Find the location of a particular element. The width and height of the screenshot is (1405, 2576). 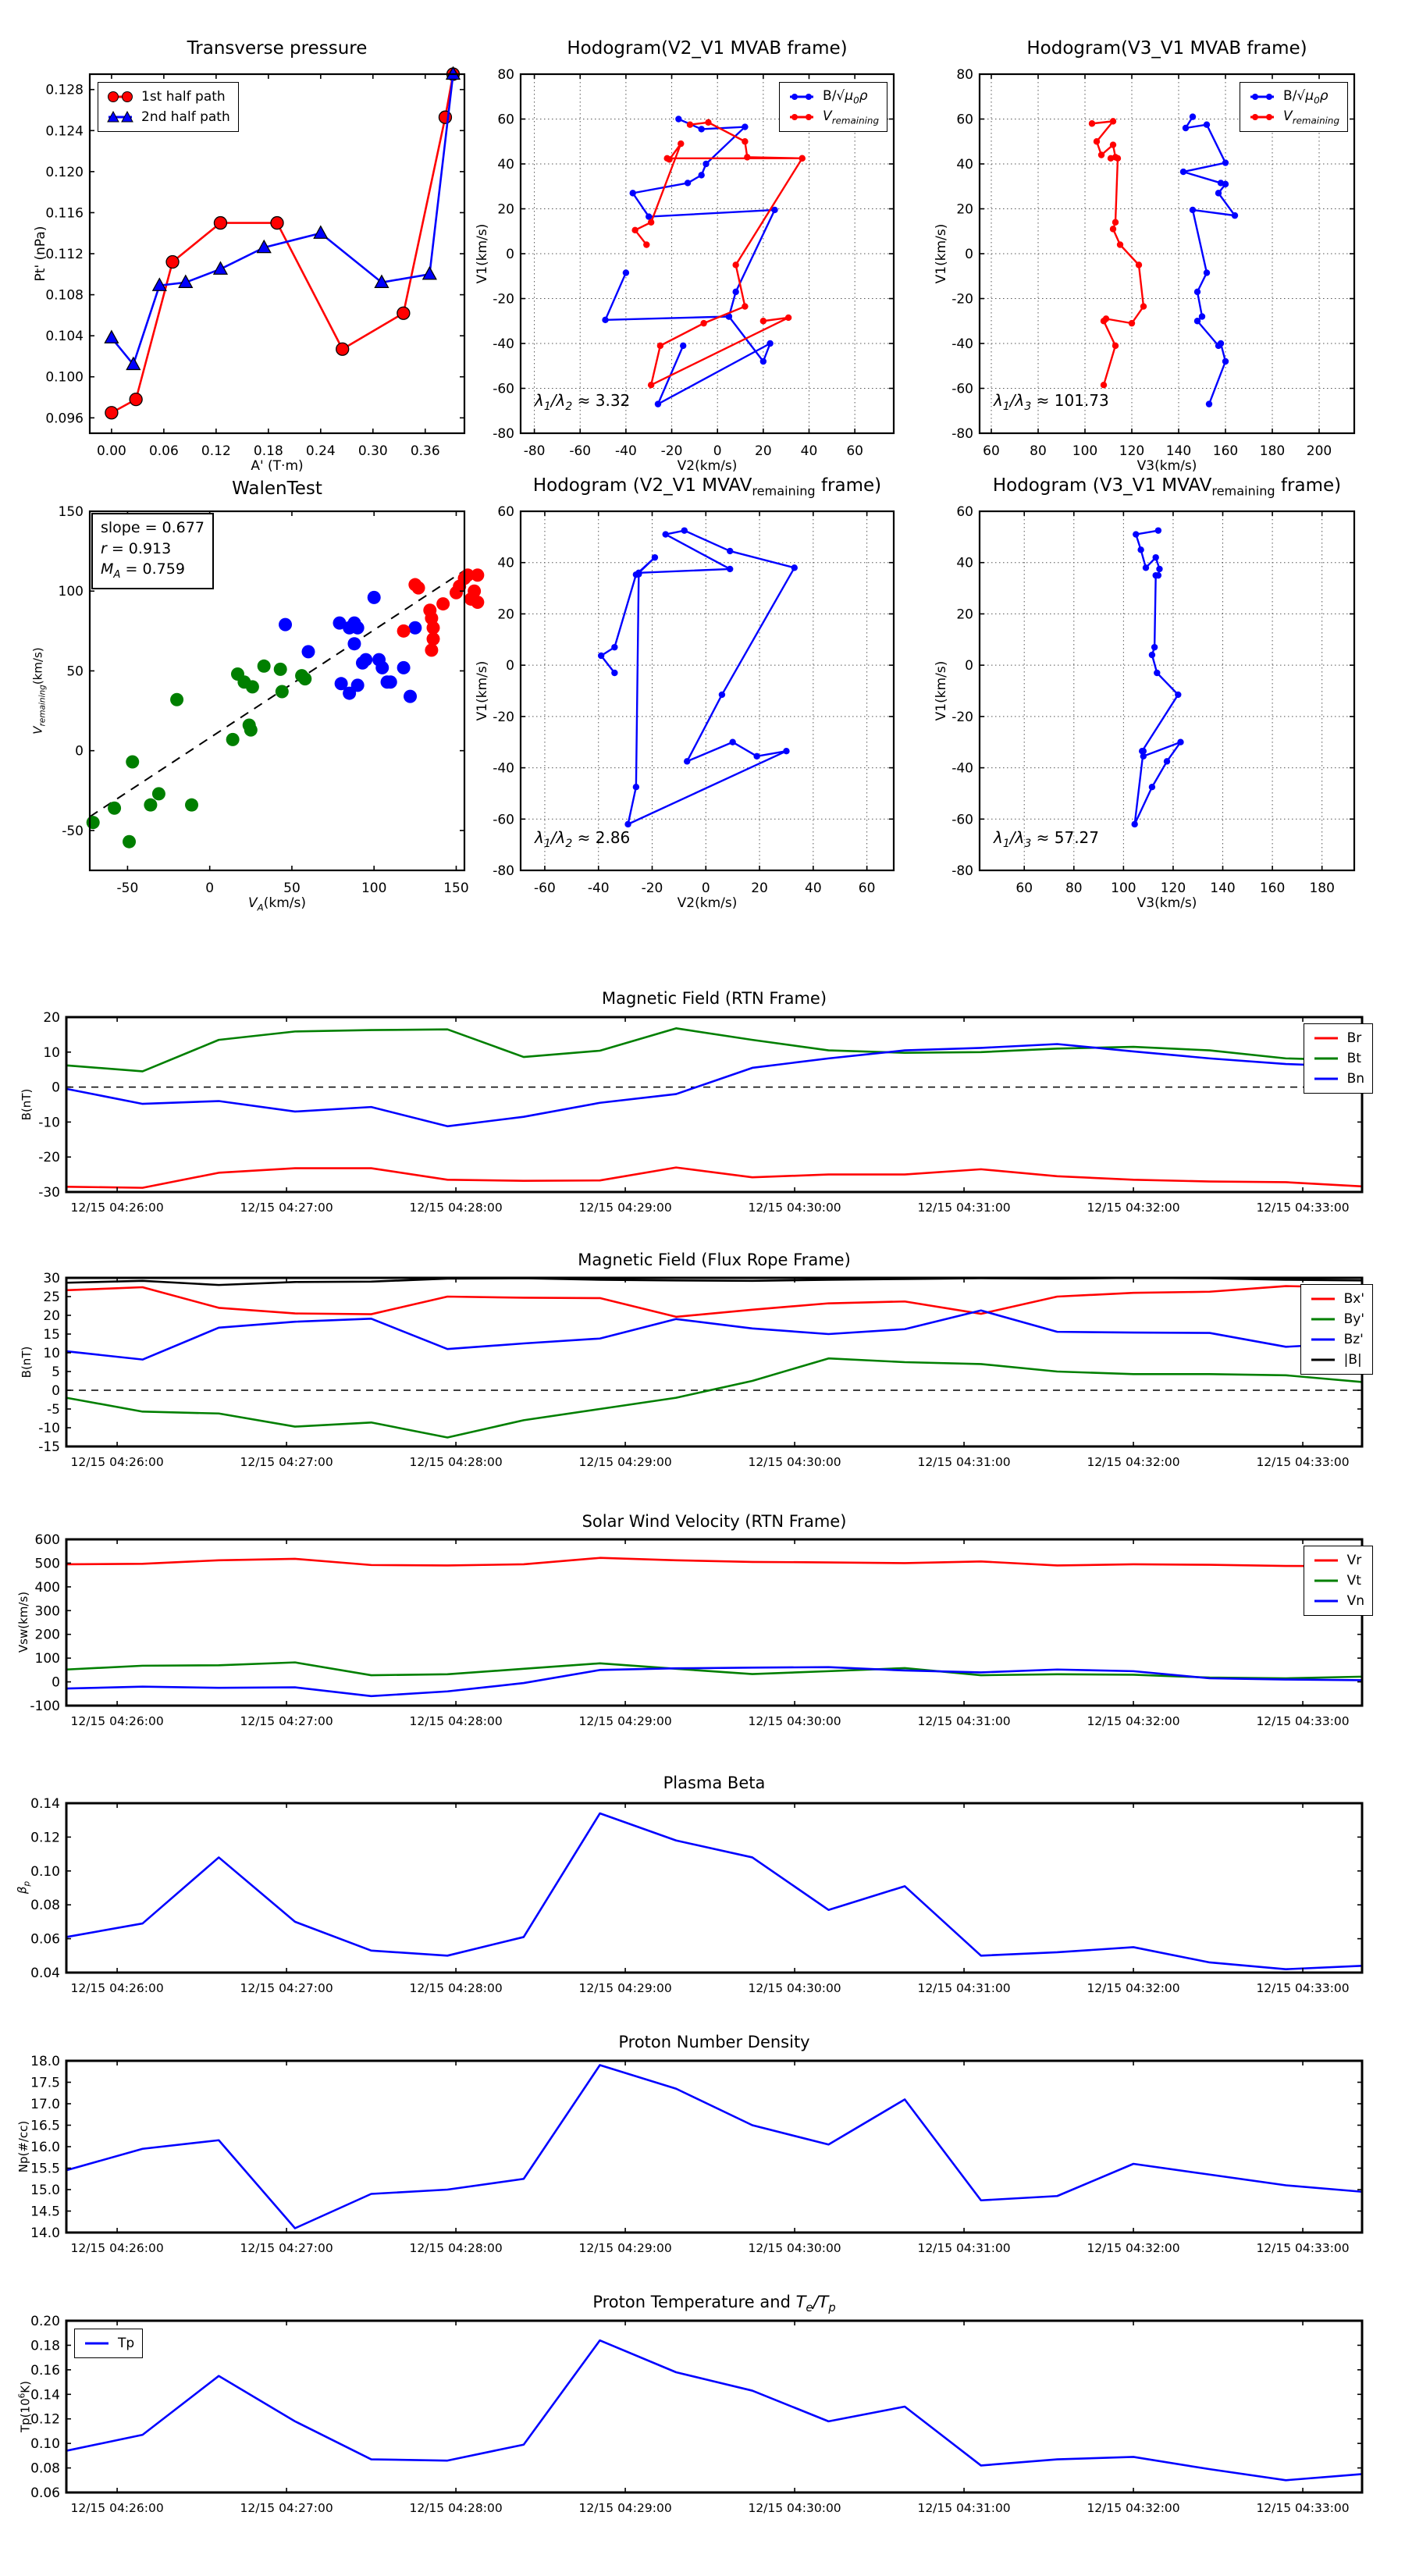

legend-item: Vr is located at coordinates (1338, 1560).